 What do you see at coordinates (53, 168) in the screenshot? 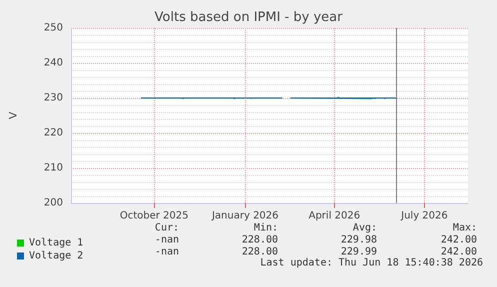
I see `y-tick-label: 210` at bounding box center [53, 168].